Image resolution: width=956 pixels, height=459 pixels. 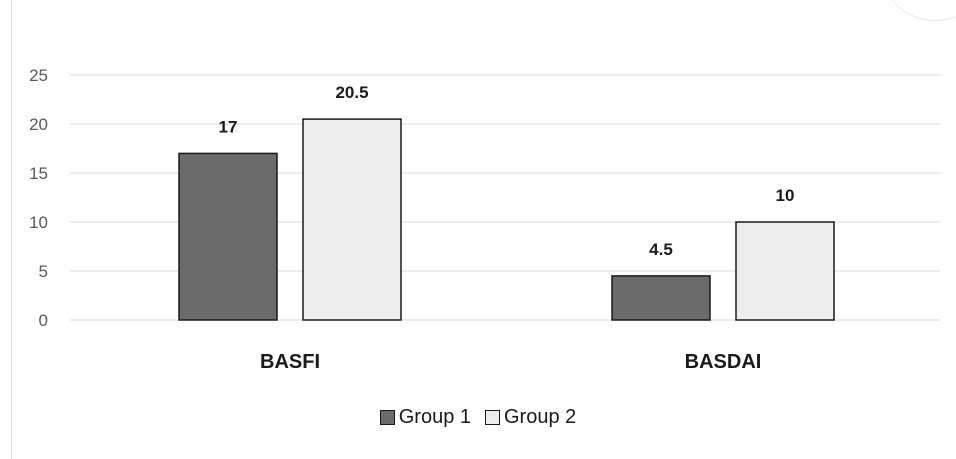 What do you see at coordinates (723, 362) in the screenshot?
I see `category-label-basdai: BASDAI` at bounding box center [723, 362].